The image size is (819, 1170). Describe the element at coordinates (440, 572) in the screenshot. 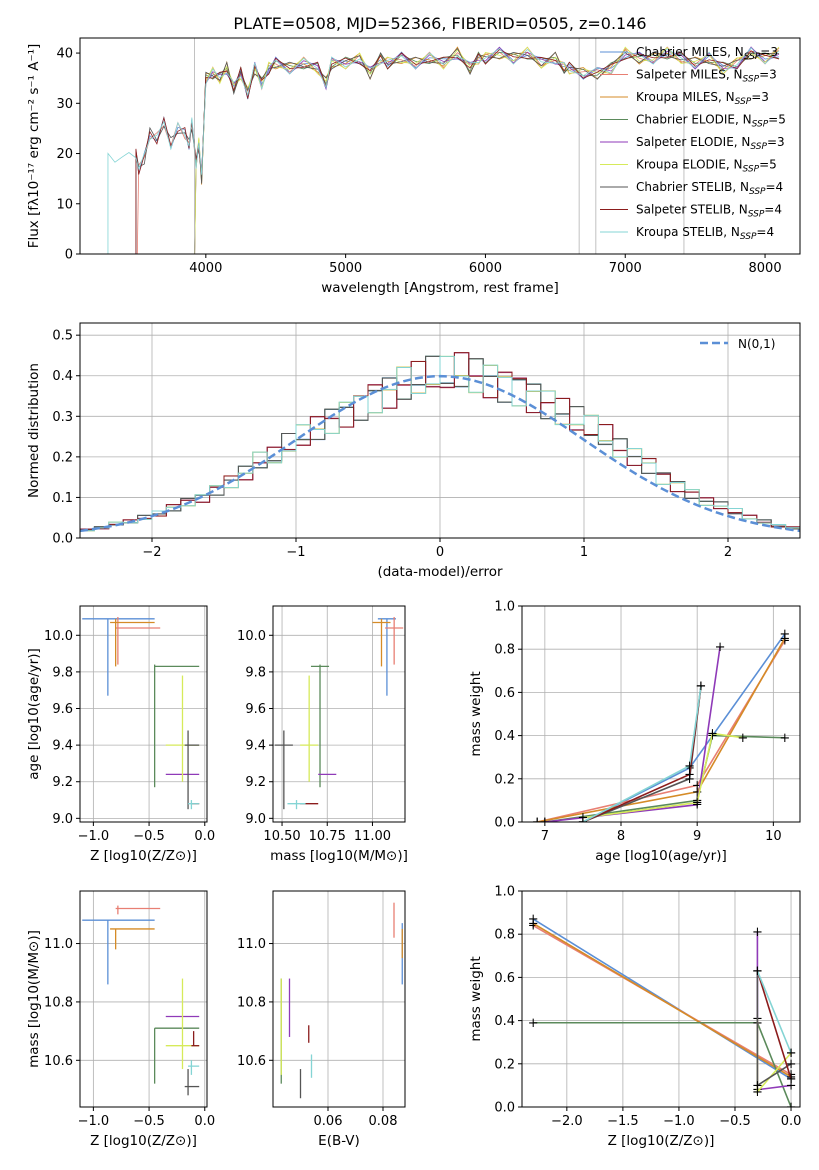

I see `x-axis-label: (data-model)/error` at that location.